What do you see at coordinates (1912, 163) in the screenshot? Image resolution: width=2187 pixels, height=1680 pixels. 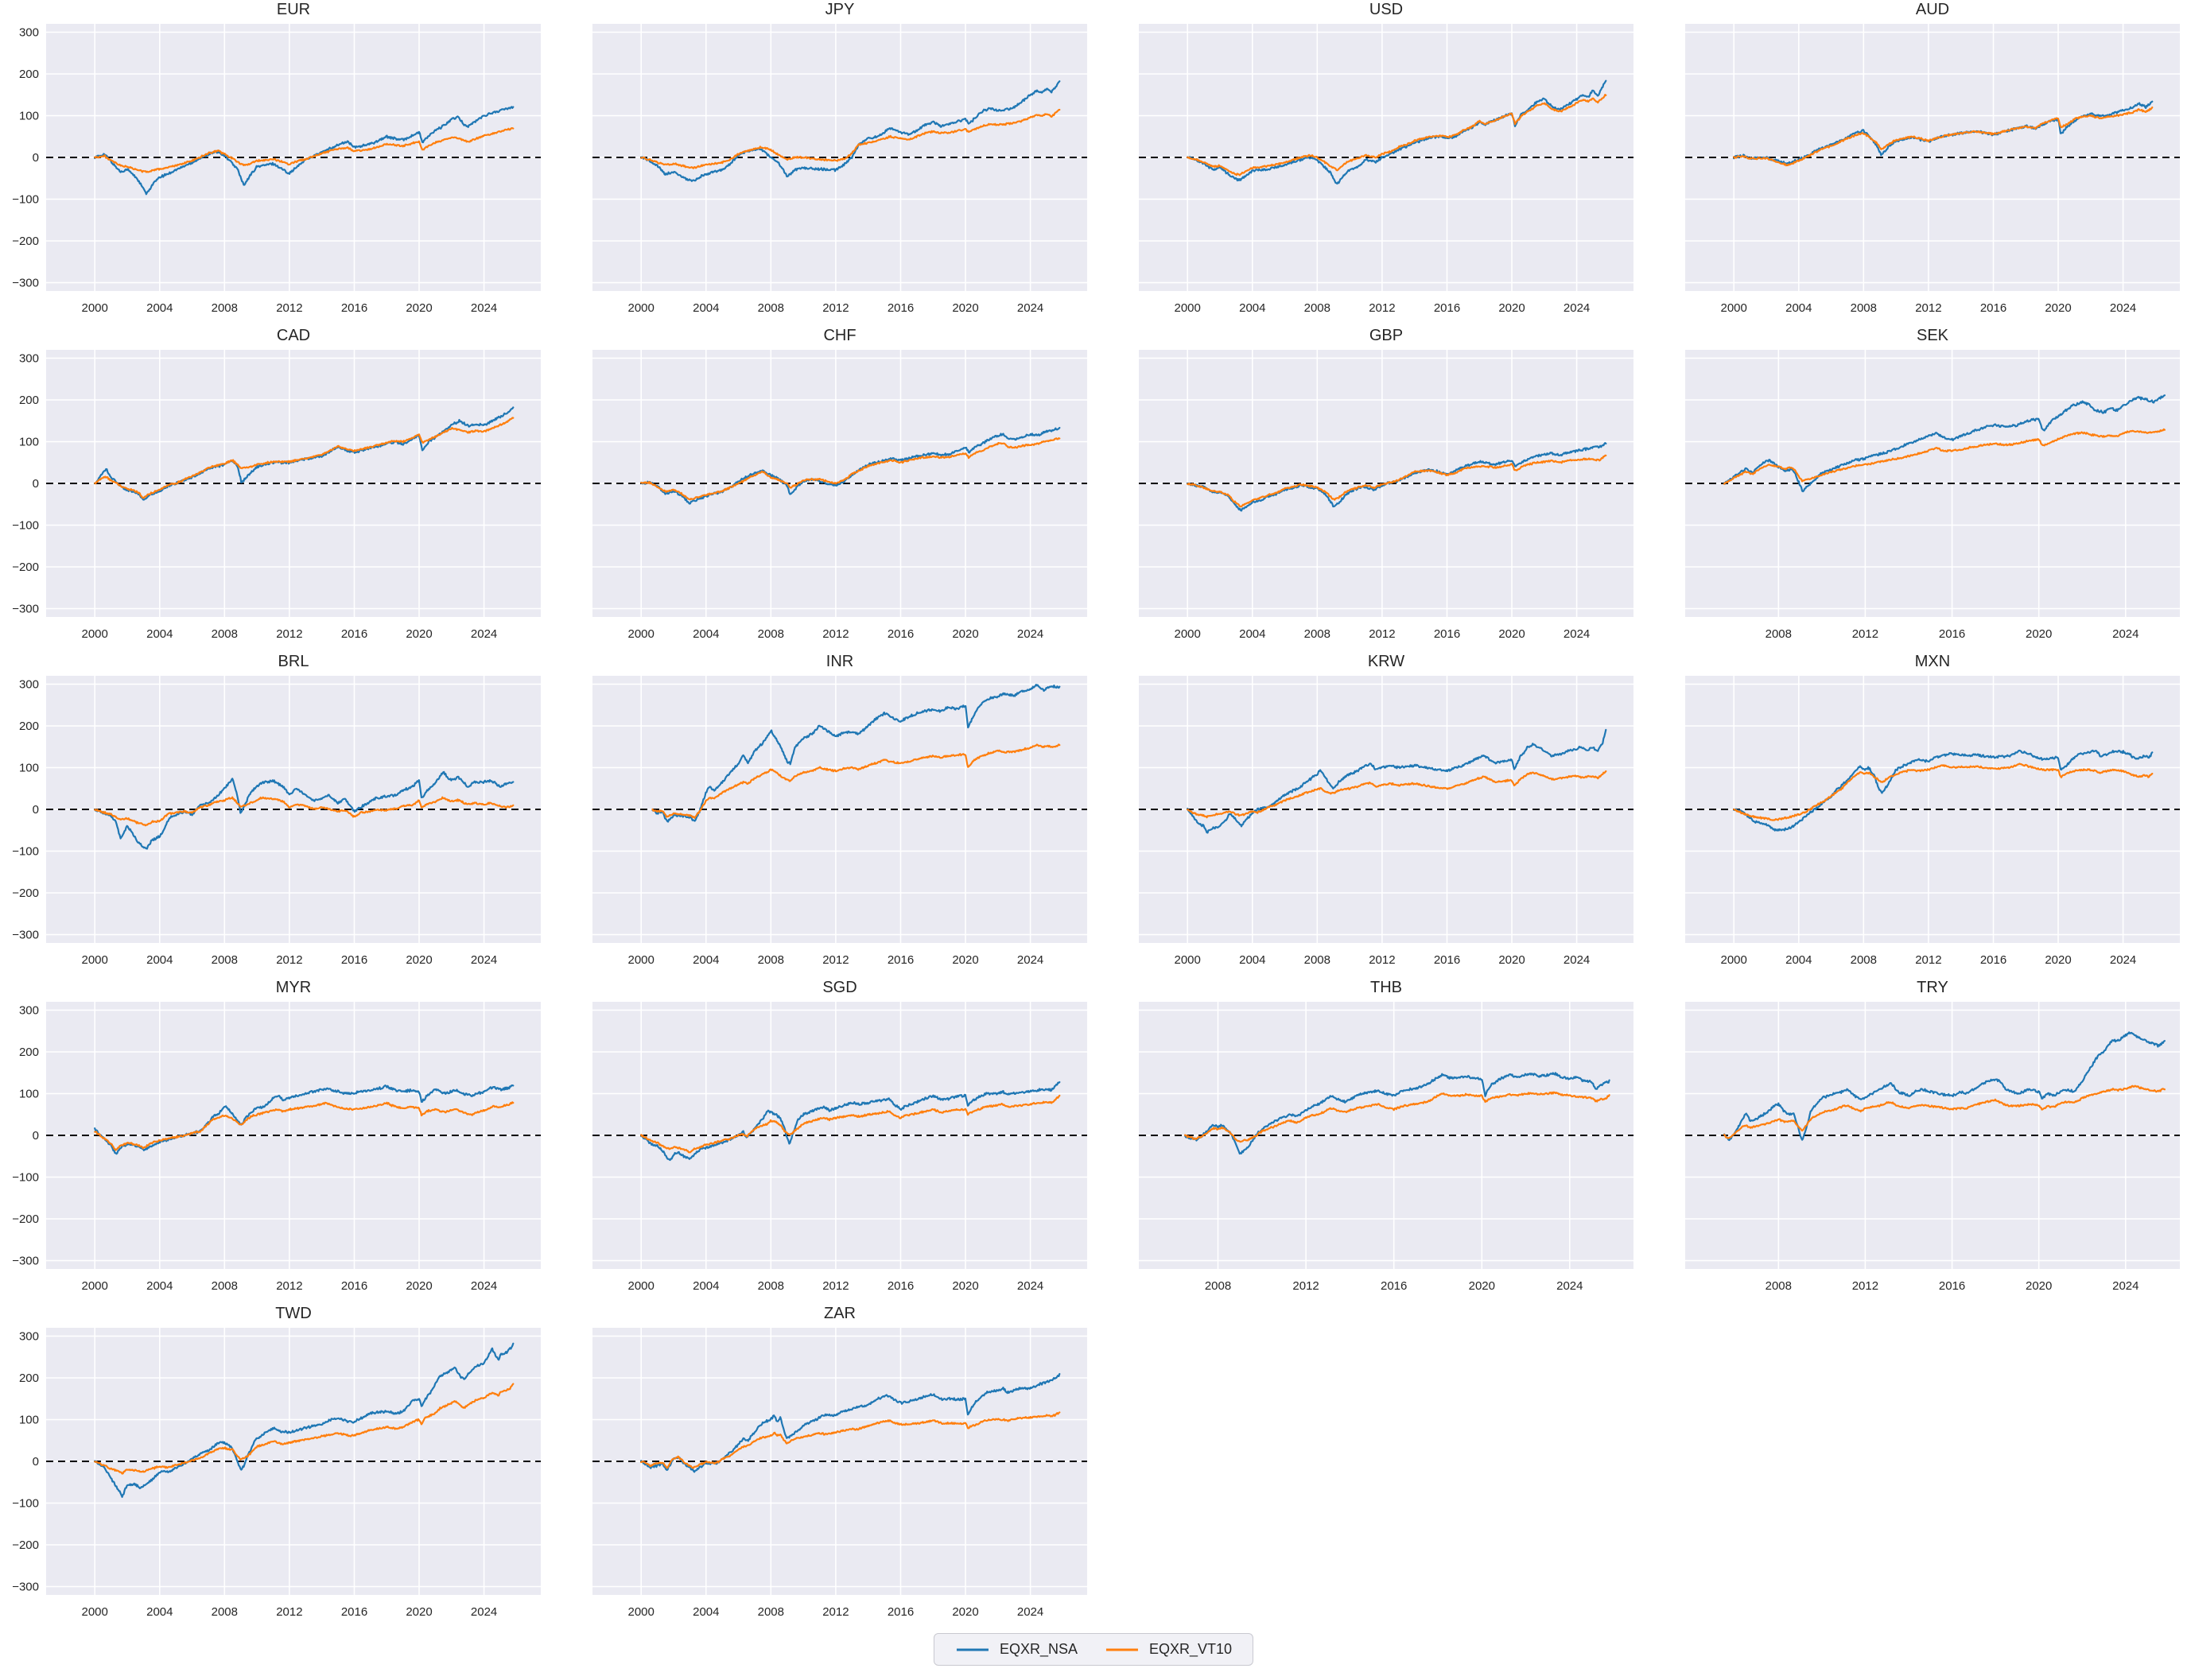 I see `chart-panel-aud: 2000 2004 2008 2012 2016 2020 2024 AUD` at bounding box center [1912, 163].